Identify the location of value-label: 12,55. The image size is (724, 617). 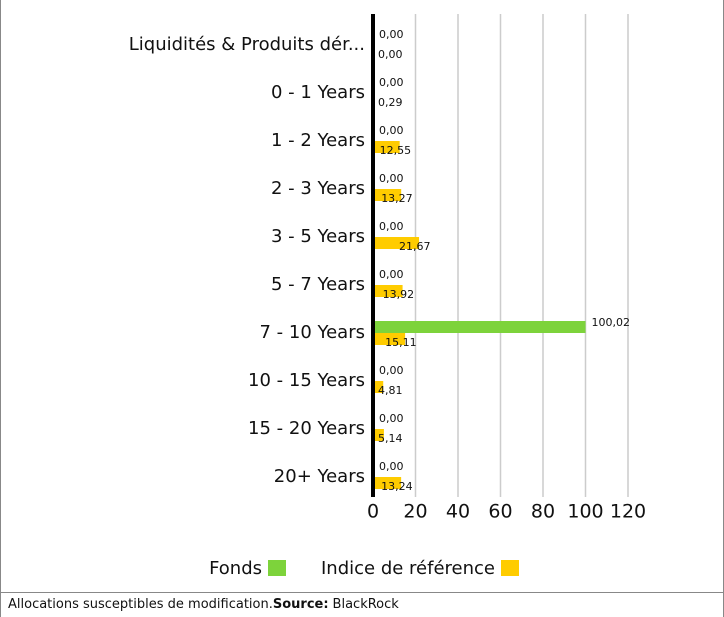
(396, 150).